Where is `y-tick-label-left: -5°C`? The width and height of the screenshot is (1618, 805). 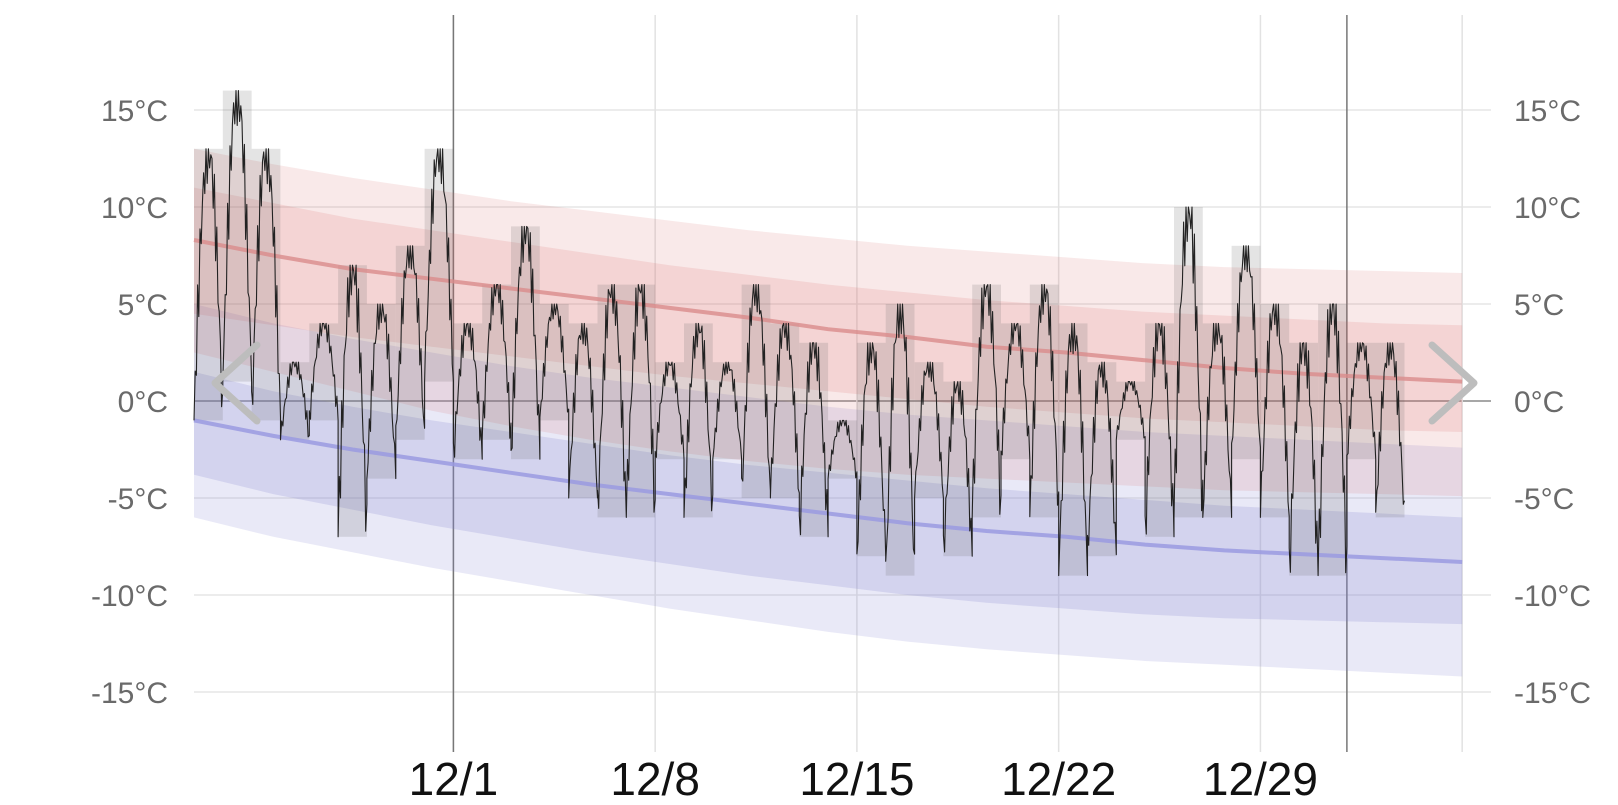 y-tick-label-left: -5°C is located at coordinates (138, 499).